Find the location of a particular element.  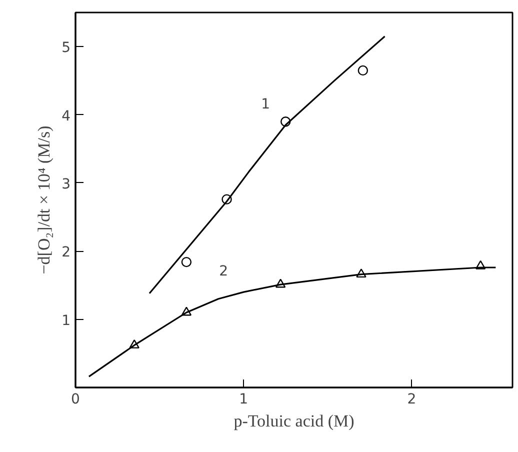

y-tick-label: 3 is located at coordinates (66, 184).